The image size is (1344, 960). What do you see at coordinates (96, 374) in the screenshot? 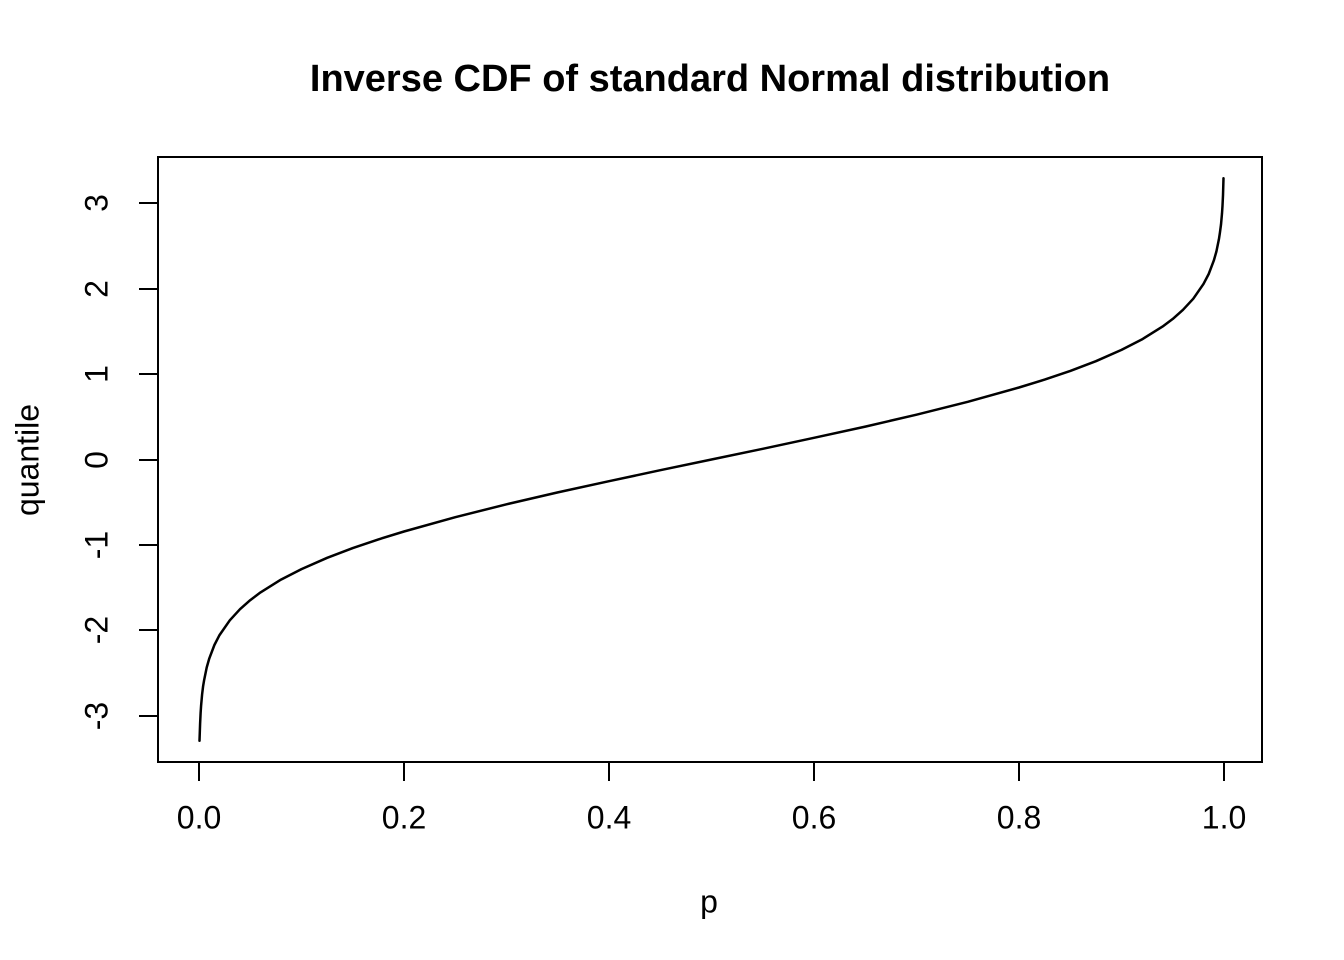
I see `y-axis-tick-label: 1` at bounding box center [96, 374].